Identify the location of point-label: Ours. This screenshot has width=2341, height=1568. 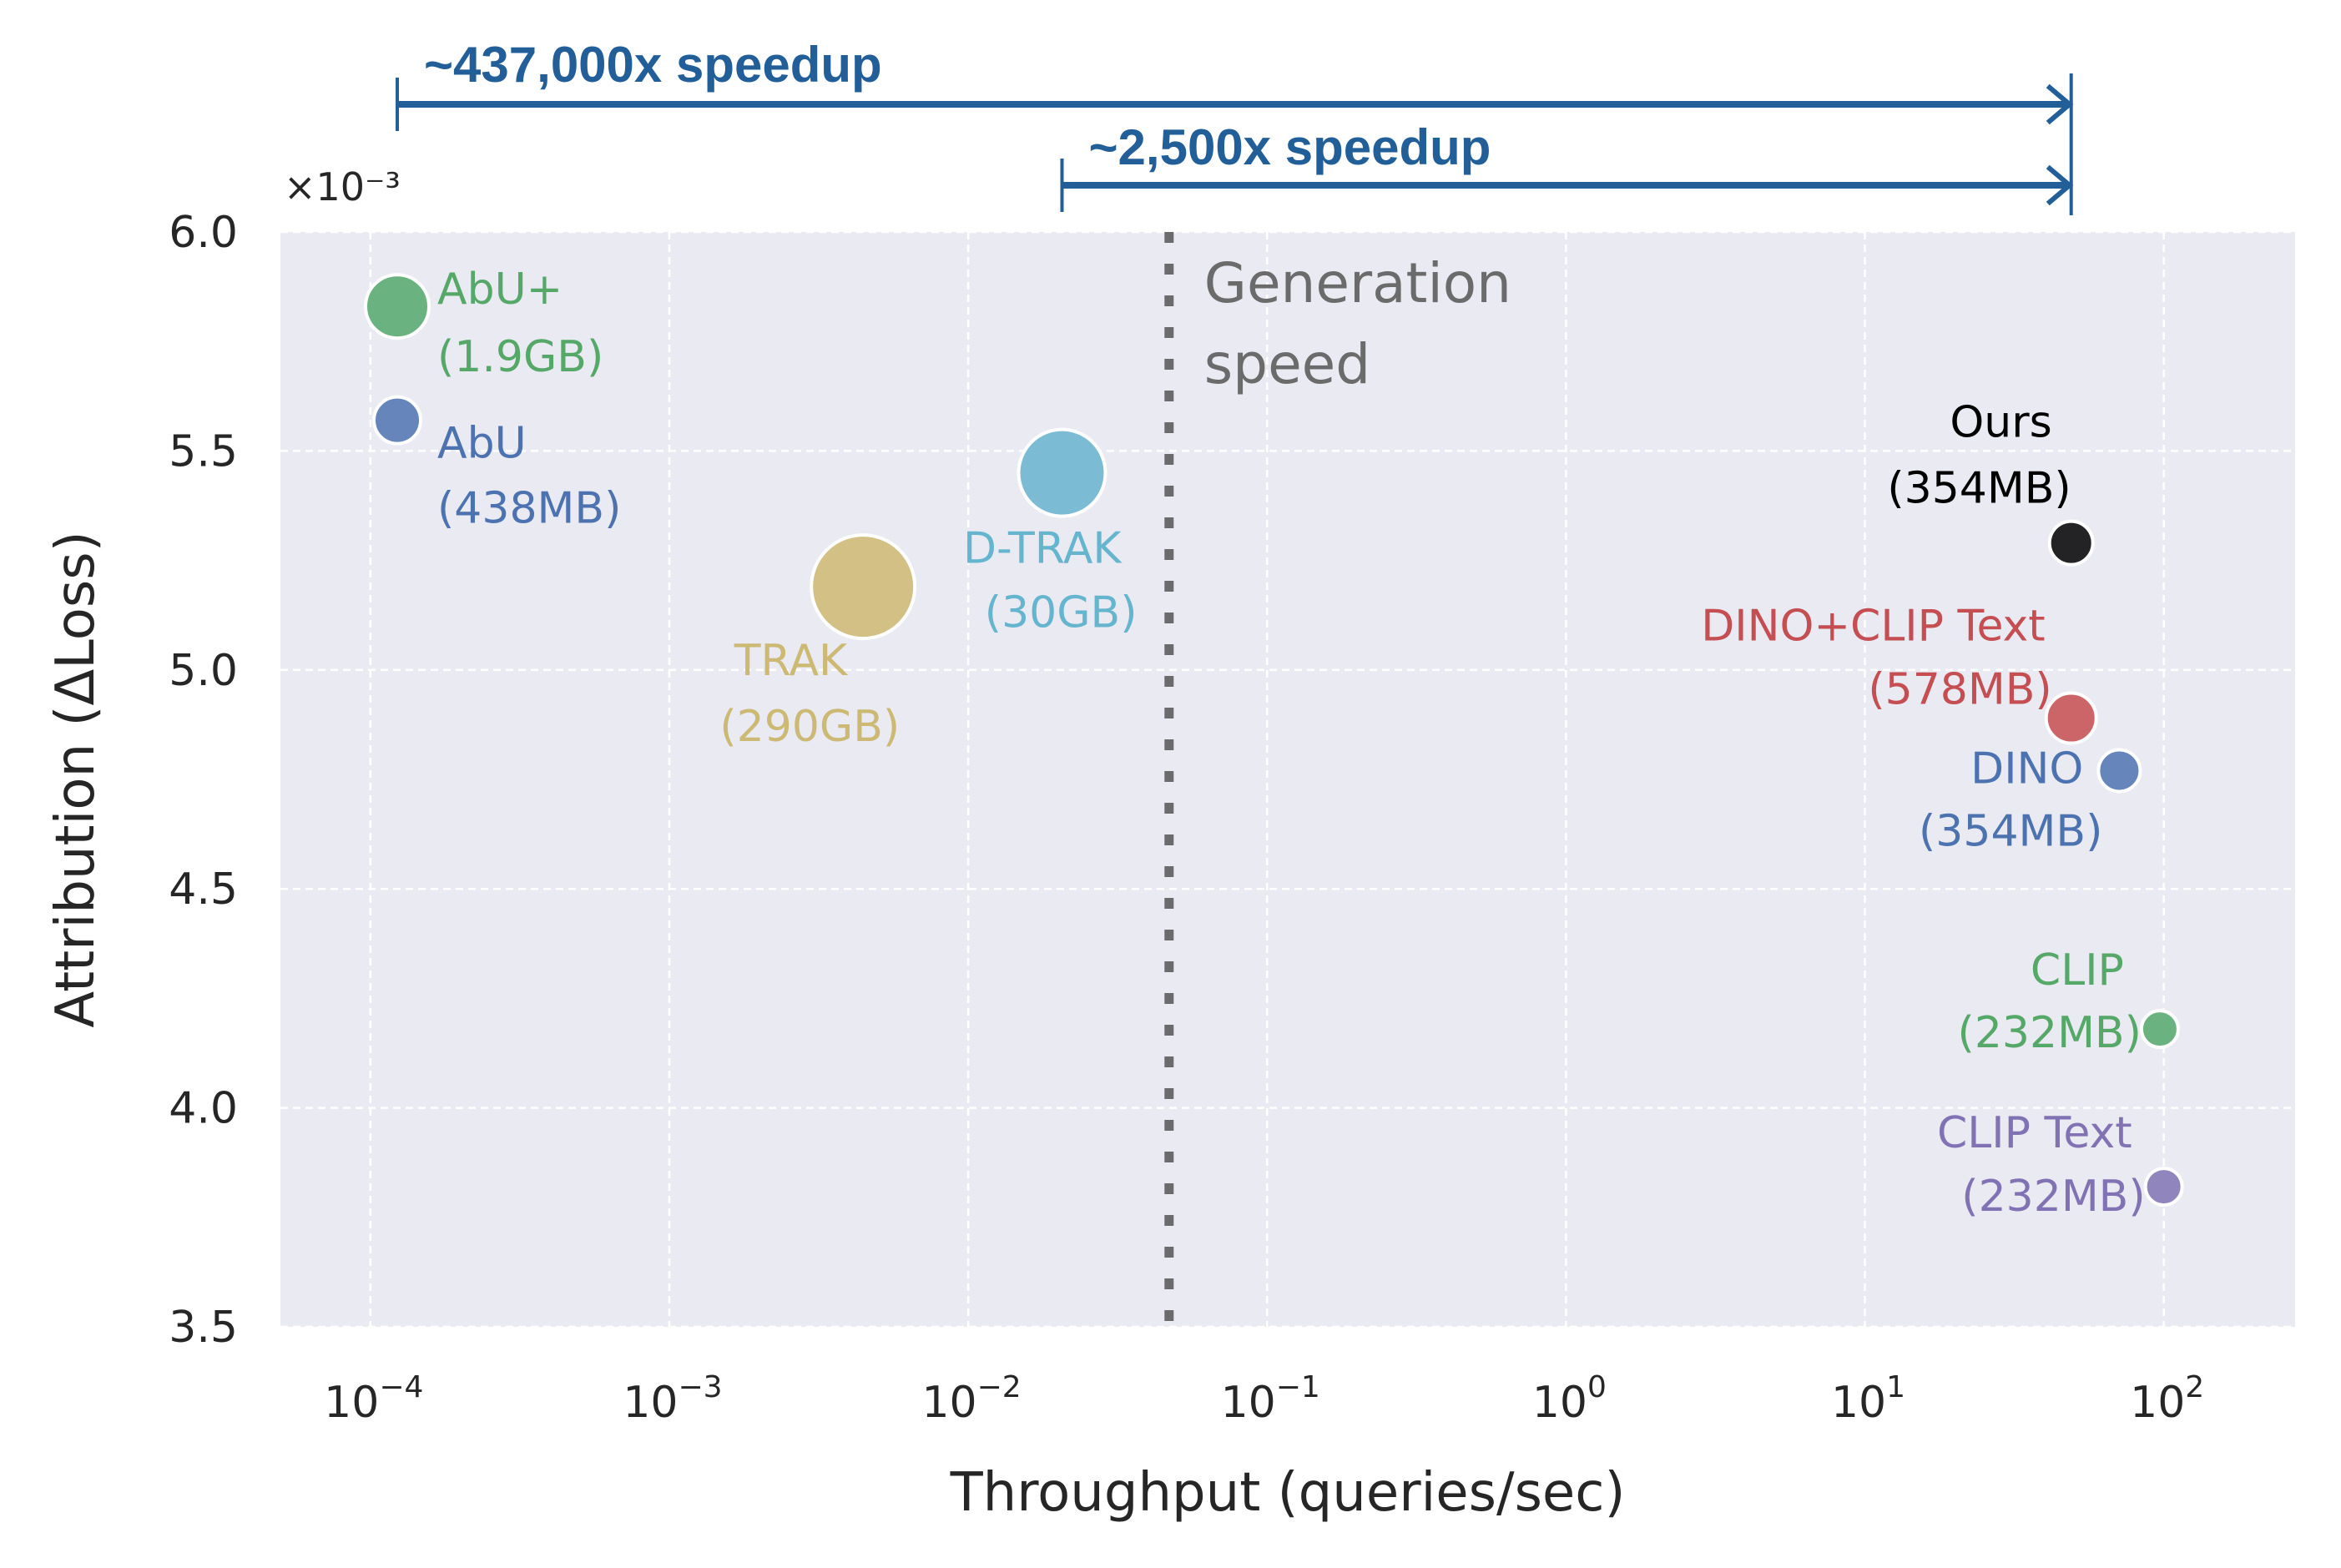
(2000, 423).